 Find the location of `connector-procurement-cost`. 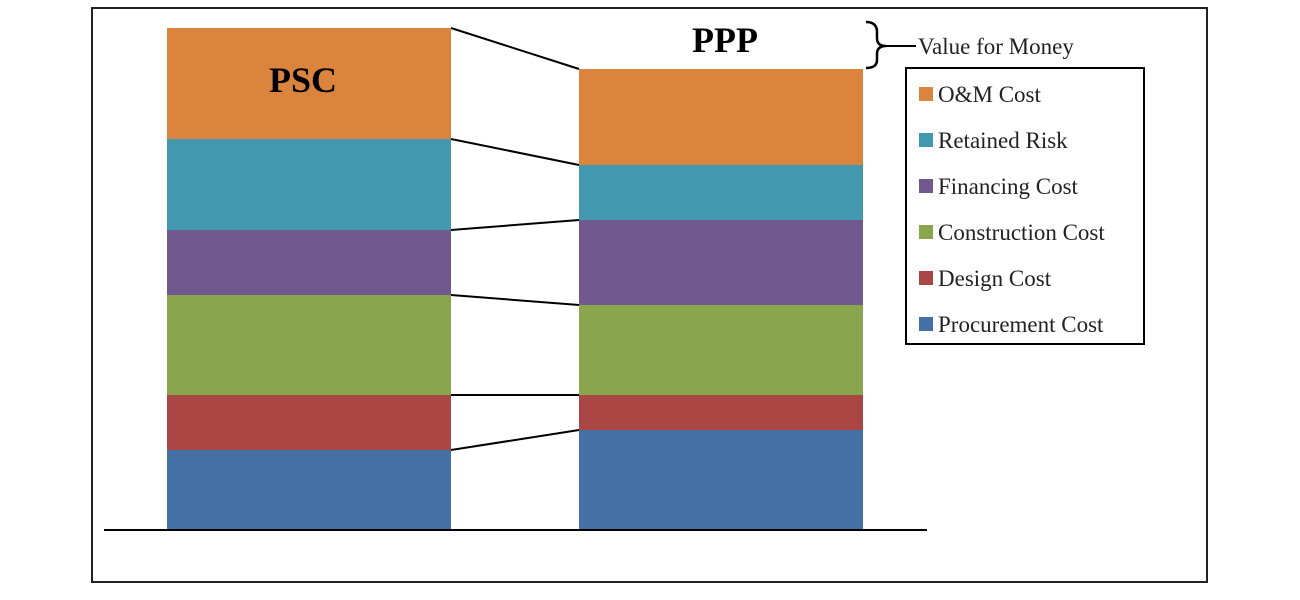

connector-procurement-cost is located at coordinates (515, 440).